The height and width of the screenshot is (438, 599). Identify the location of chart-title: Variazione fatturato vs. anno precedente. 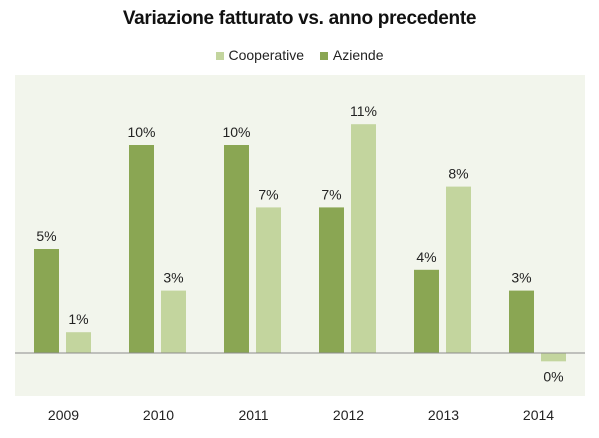
(299, 18).